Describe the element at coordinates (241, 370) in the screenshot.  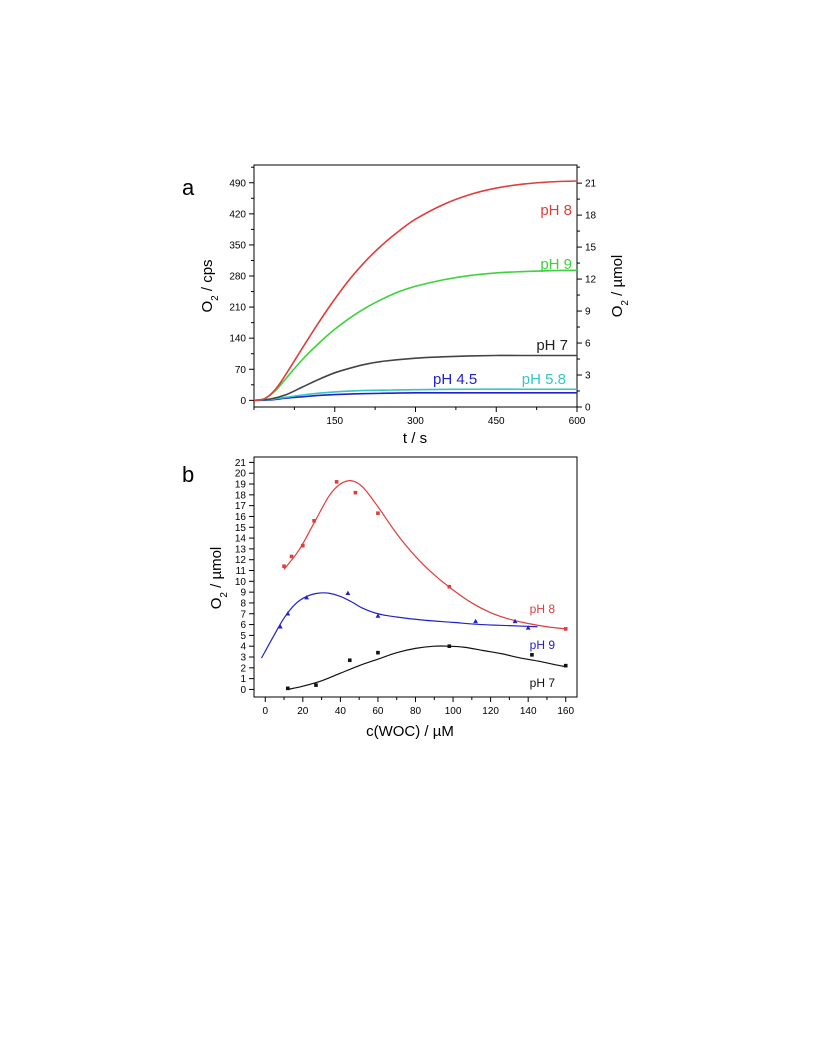
I see `panel-a-y-tick-label: 70` at that location.